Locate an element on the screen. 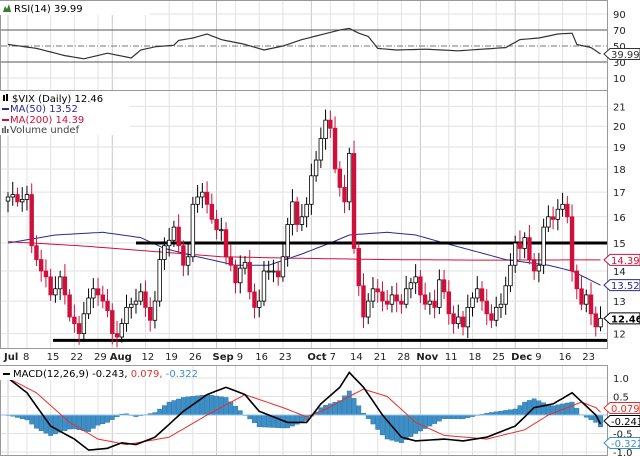 This screenshot has width=640, height=456. x-tick-label: 11 is located at coordinates (451, 357).